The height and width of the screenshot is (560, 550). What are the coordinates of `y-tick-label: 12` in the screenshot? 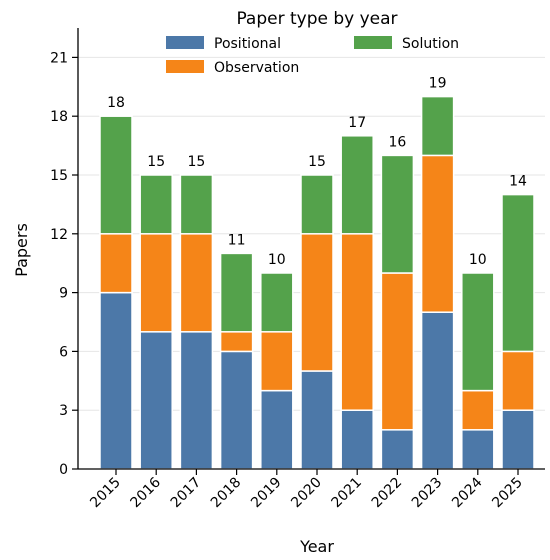 It's located at (59, 235).